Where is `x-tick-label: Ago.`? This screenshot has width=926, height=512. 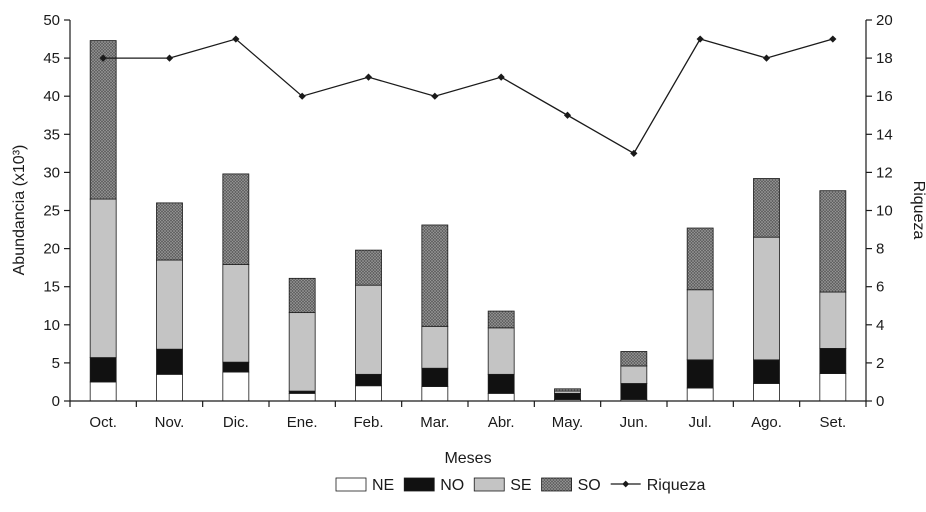 x-tick-label: Ago. is located at coordinates (766, 422).